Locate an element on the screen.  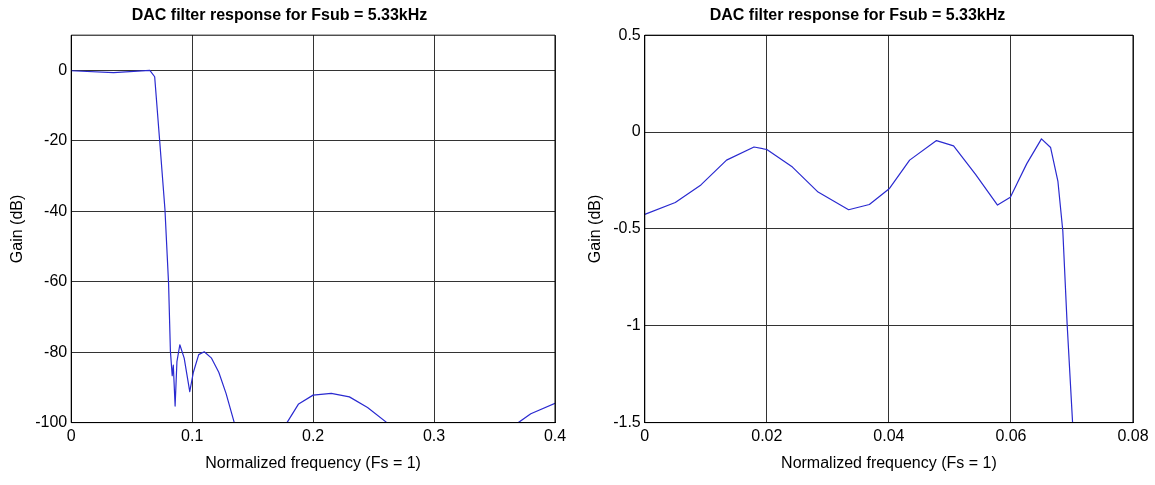
y-tick-label: 0.5 is located at coordinates (629, 34).